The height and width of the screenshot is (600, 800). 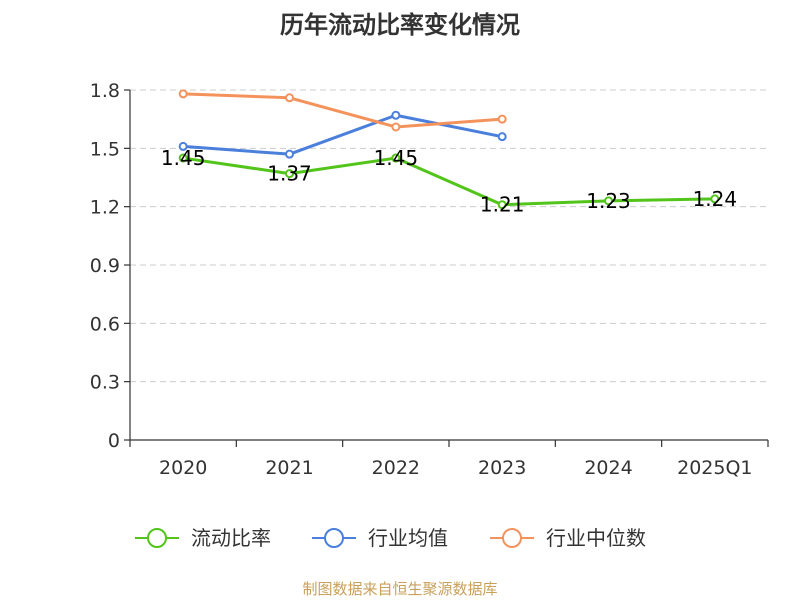 What do you see at coordinates (231, 538) in the screenshot?
I see `legend-label: 流动比率` at bounding box center [231, 538].